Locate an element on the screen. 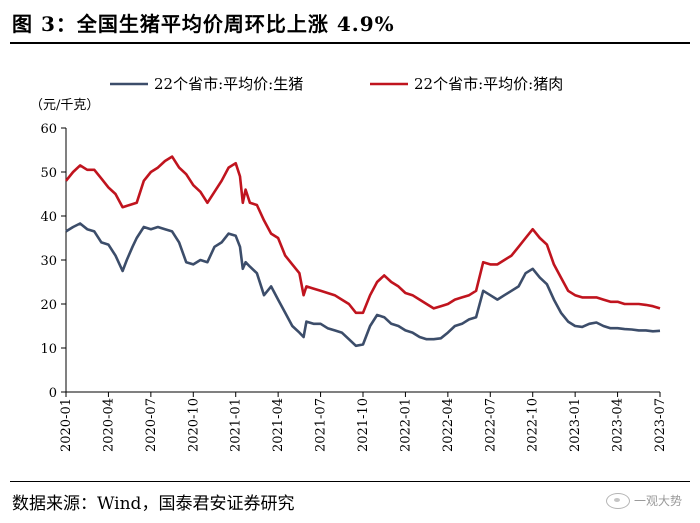  y-tick-label: 60 is located at coordinates (48, 129).